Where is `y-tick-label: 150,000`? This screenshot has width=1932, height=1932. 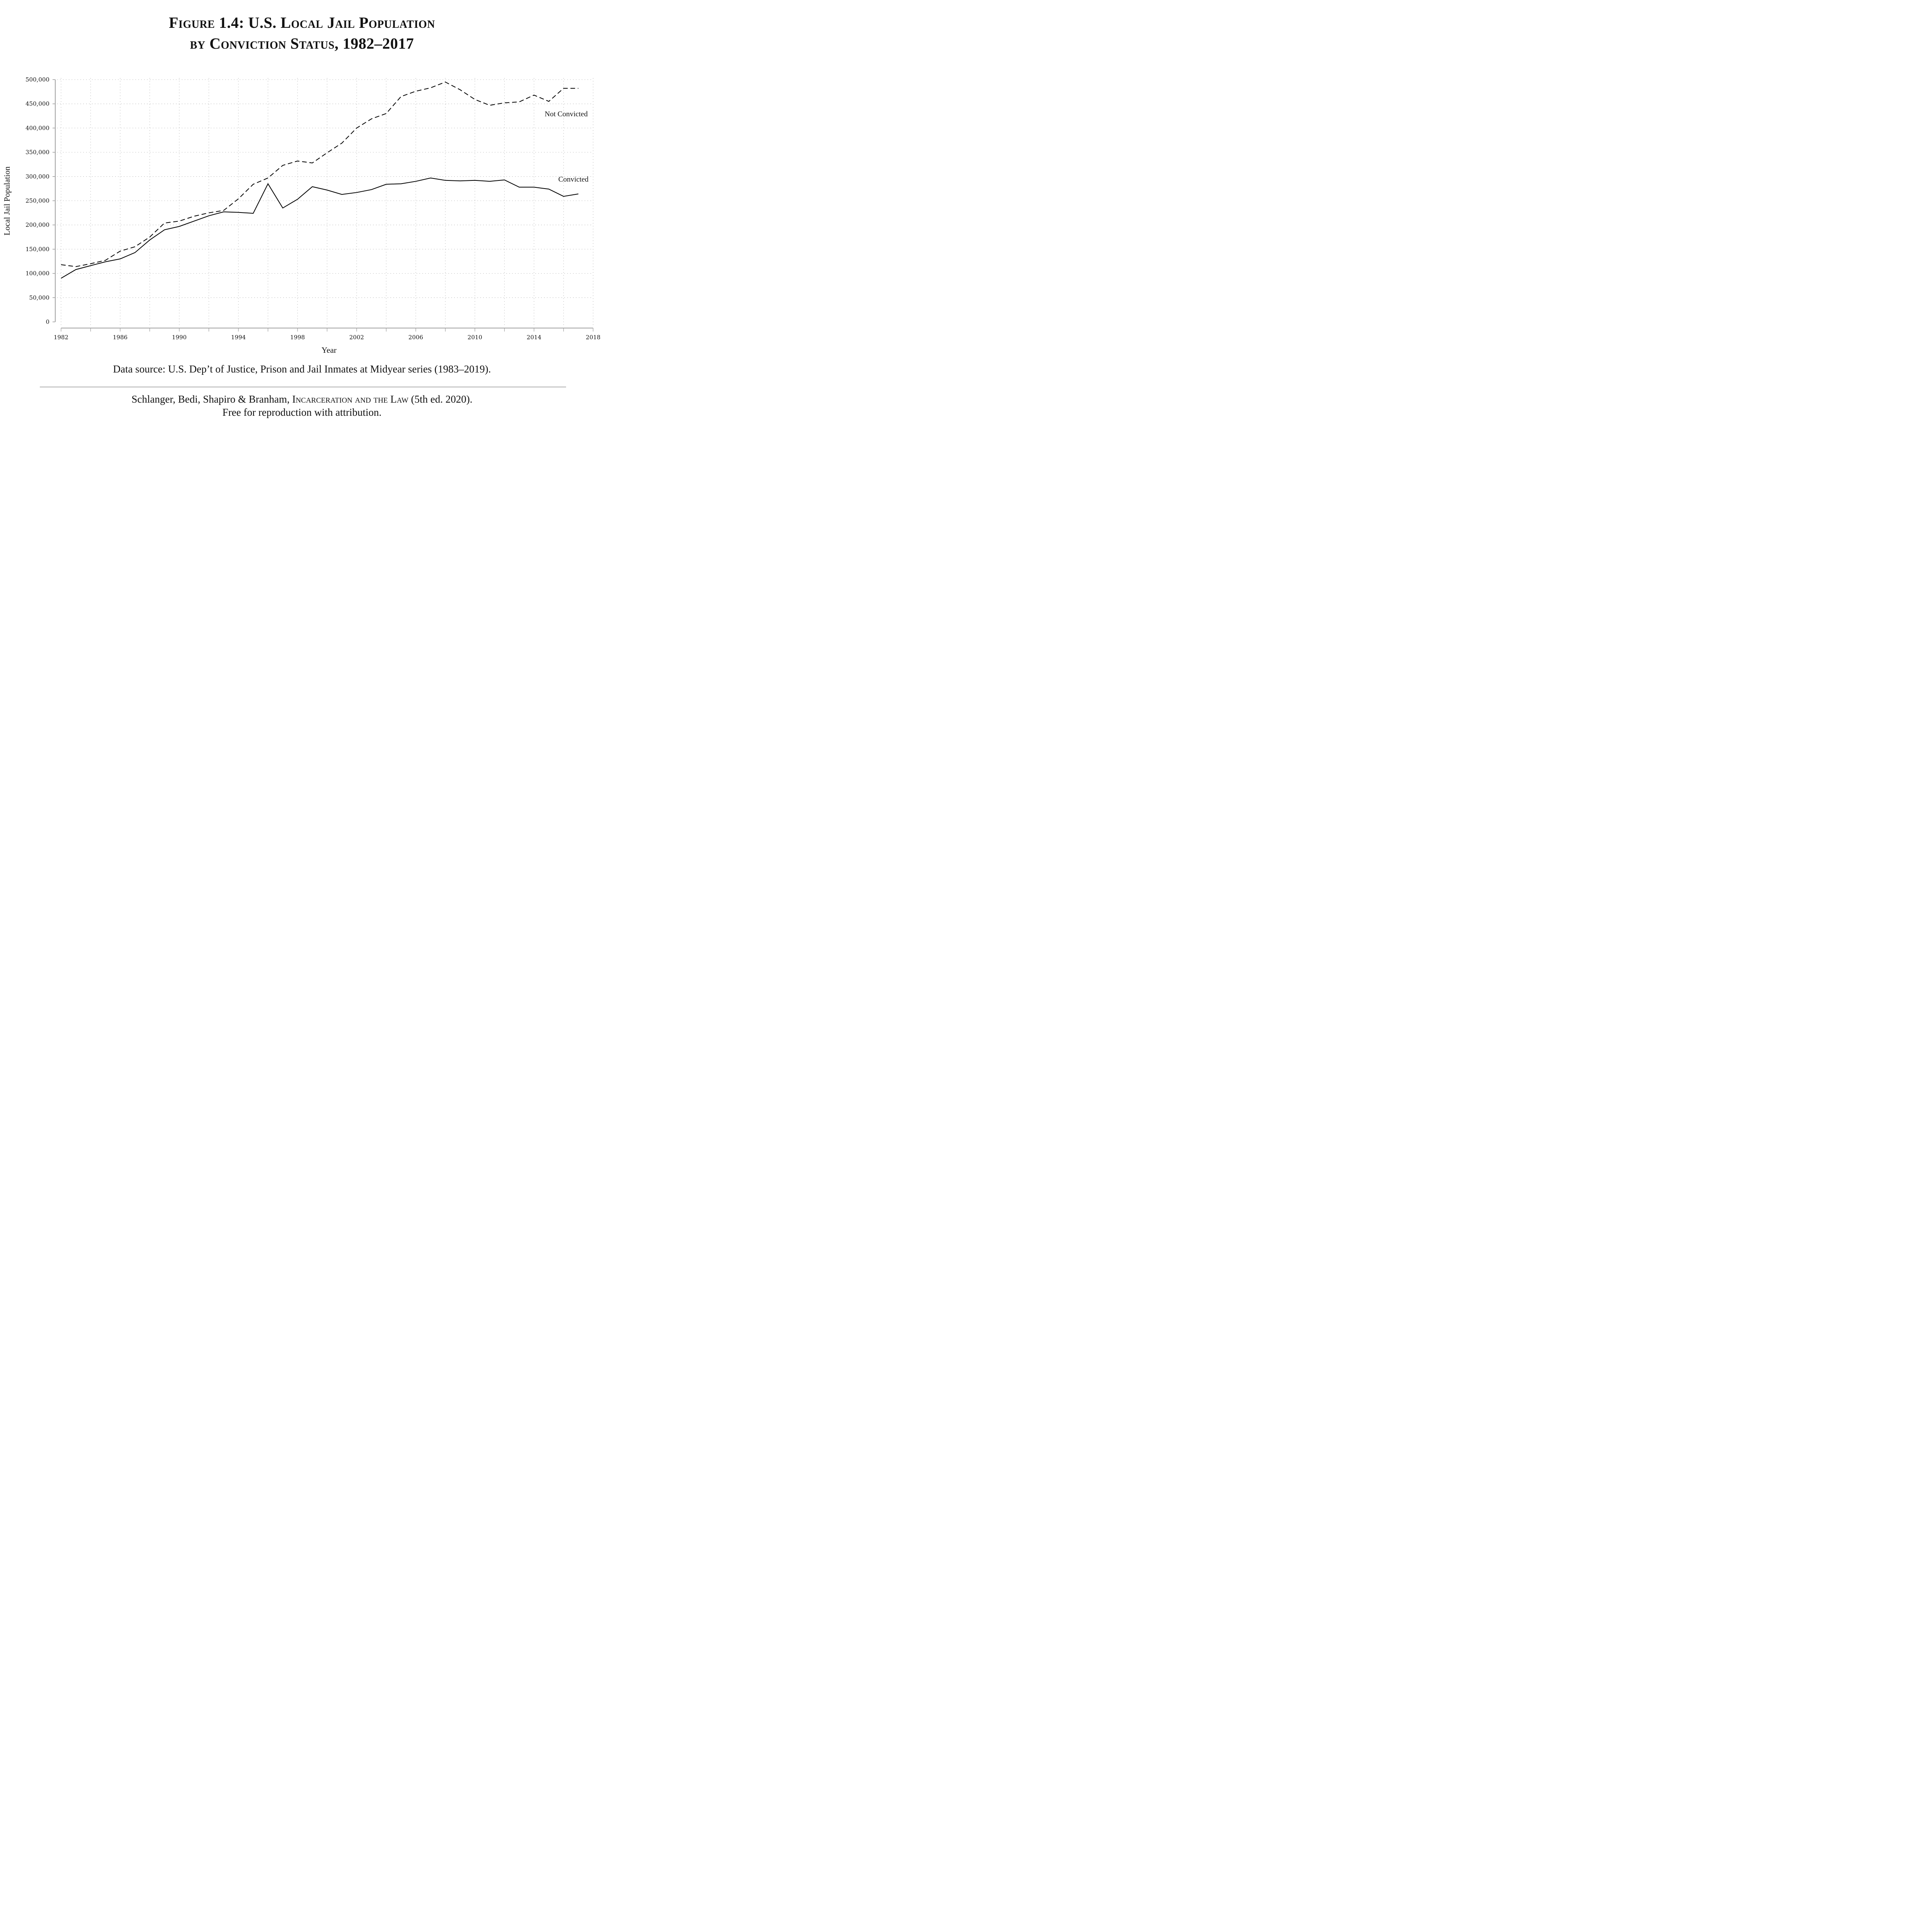 y-tick-label: 150,000 is located at coordinates (37, 250).